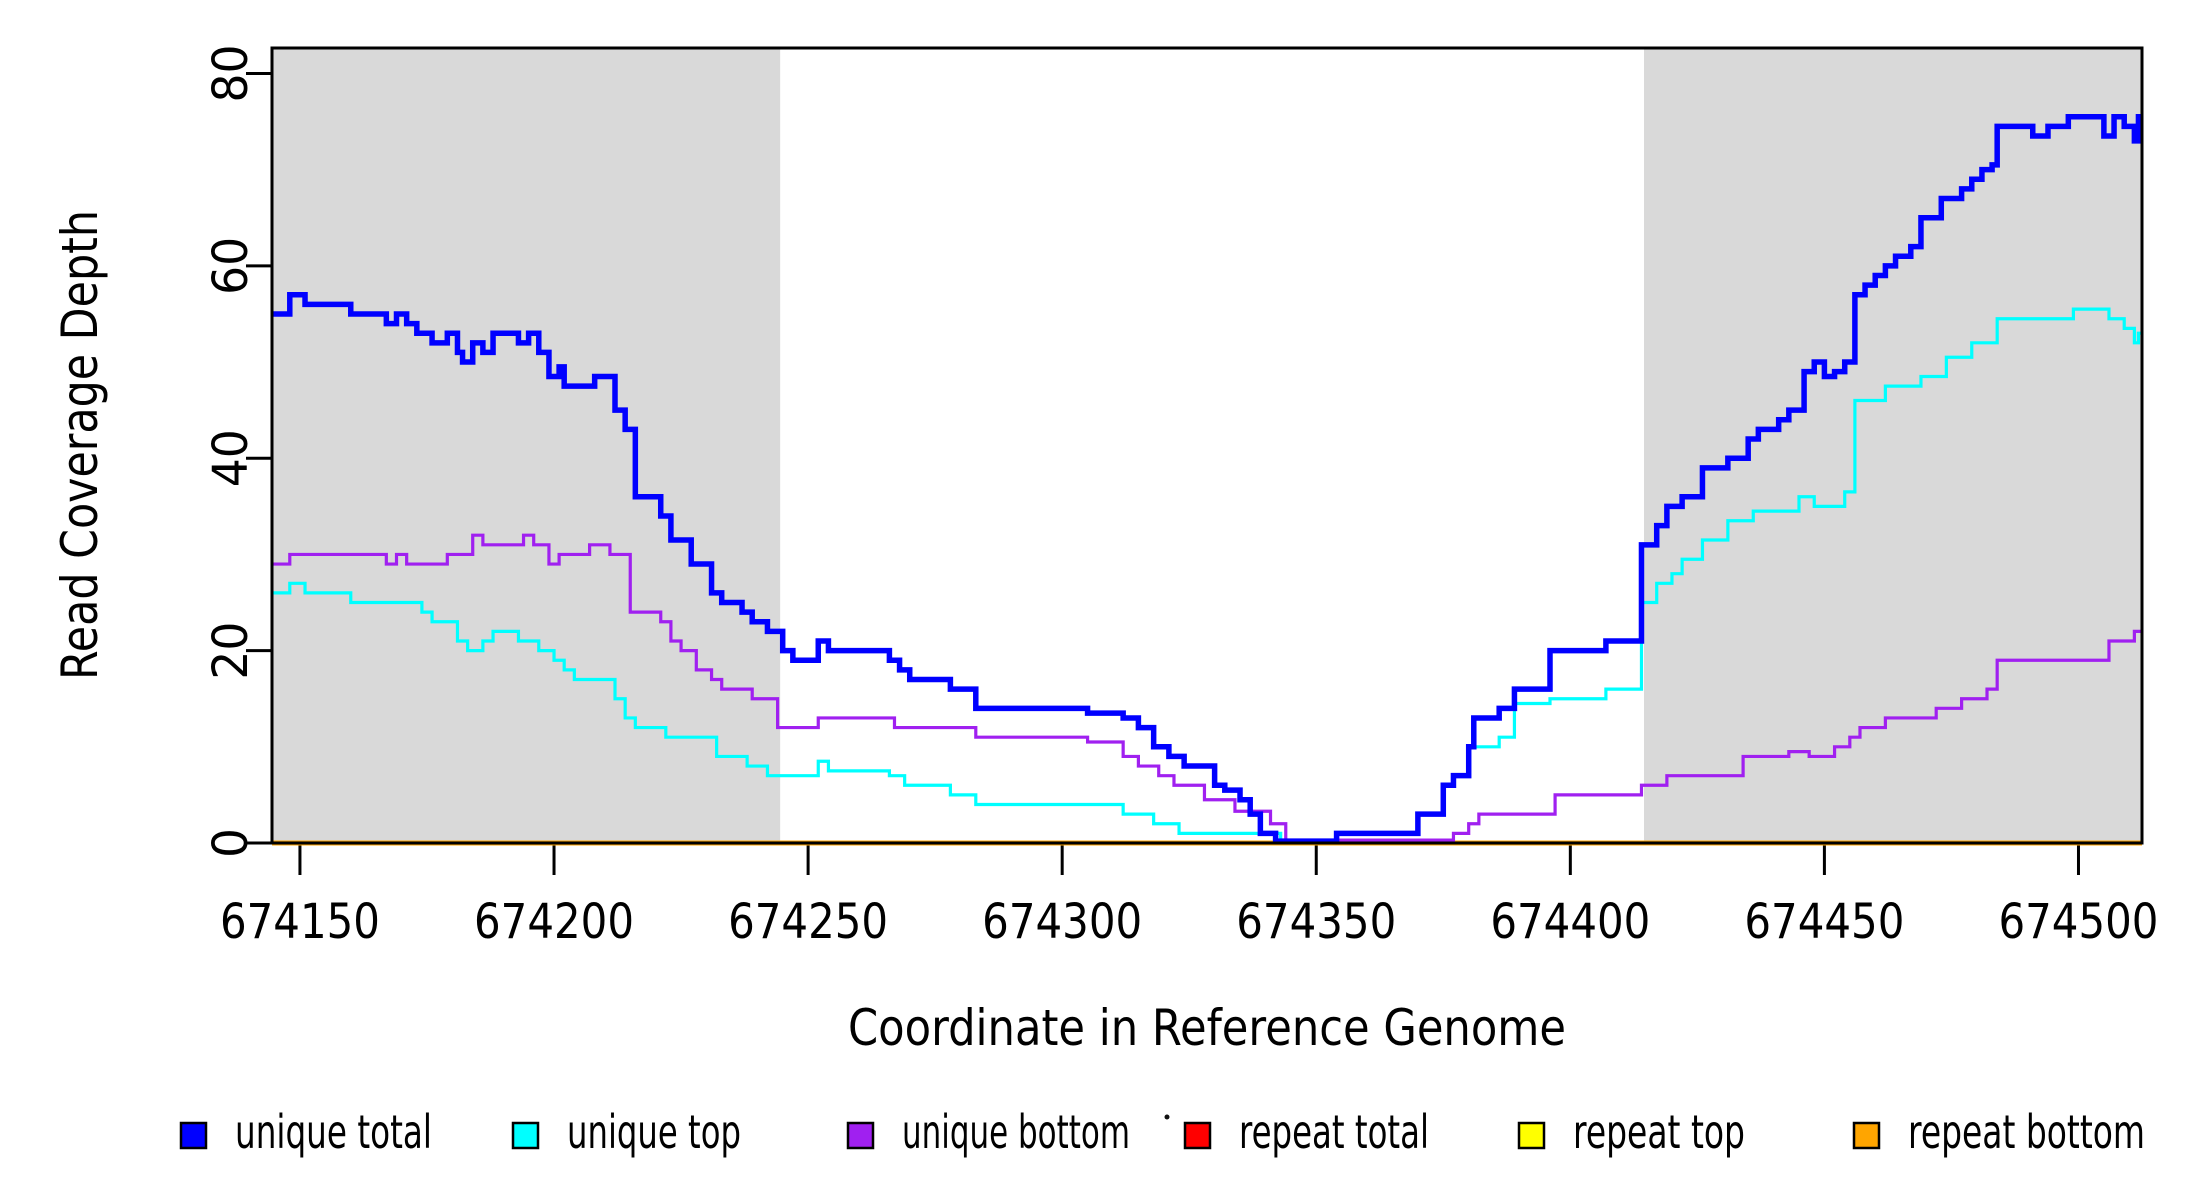 This screenshot has height=1200, width=2200. What do you see at coordinates (1062, 922) in the screenshot?
I see `x-tick-label: 674300` at bounding box center [1062, 922].